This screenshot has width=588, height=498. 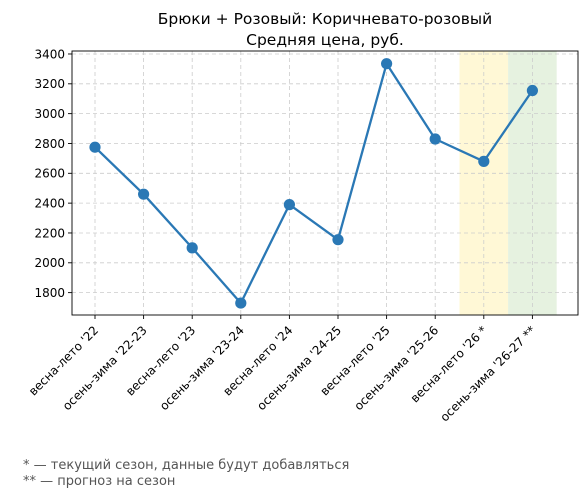 I want to click on season-highlights, so click(x=508, y=183).